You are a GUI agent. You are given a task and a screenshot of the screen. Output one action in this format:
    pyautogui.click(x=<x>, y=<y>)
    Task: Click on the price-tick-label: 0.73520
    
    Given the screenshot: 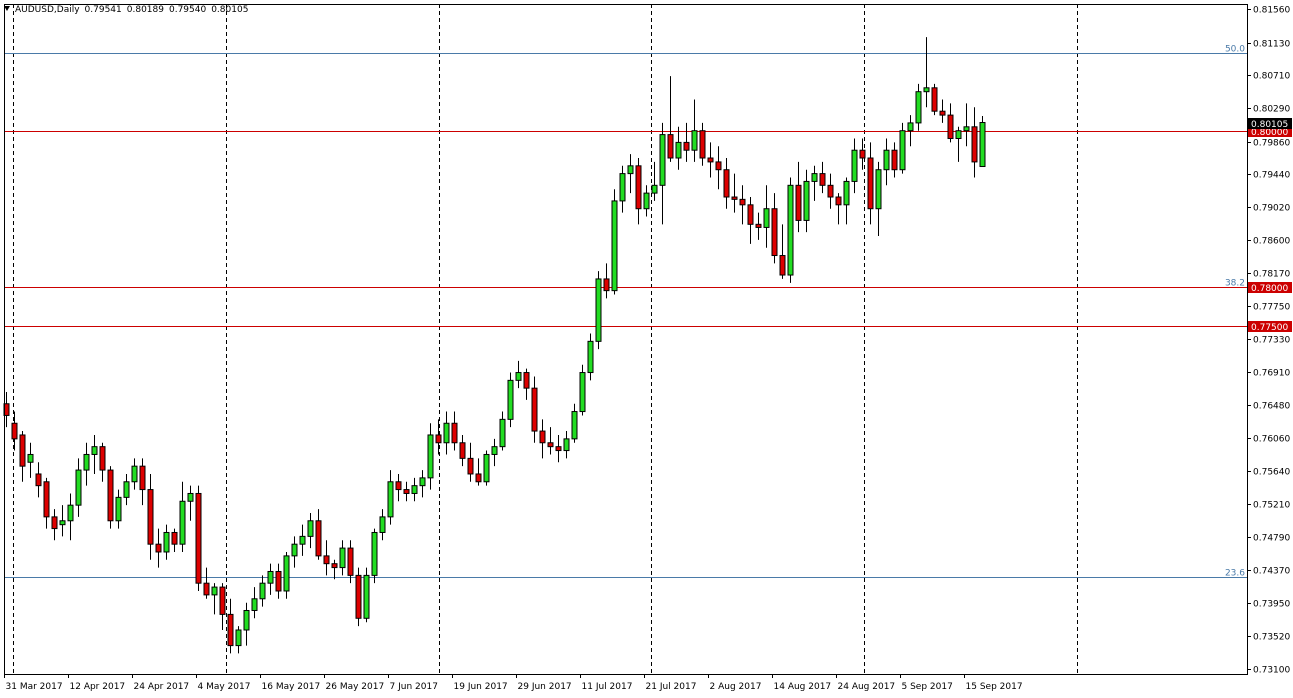 What is the action you would take?
    pyautogui.click(x=1271, y=638)
    